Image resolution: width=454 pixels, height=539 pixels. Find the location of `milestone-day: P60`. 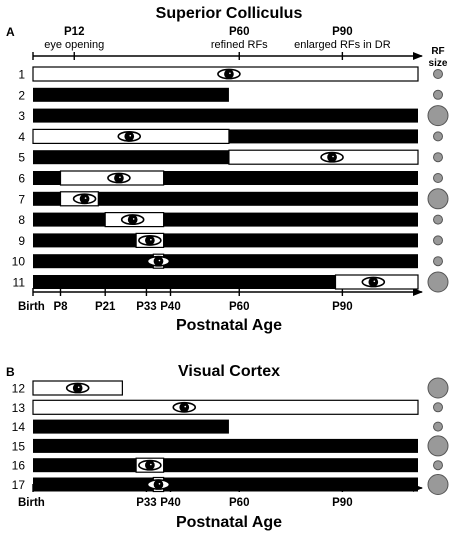

milestone-day: P60 is located at coordinates (239, 32).